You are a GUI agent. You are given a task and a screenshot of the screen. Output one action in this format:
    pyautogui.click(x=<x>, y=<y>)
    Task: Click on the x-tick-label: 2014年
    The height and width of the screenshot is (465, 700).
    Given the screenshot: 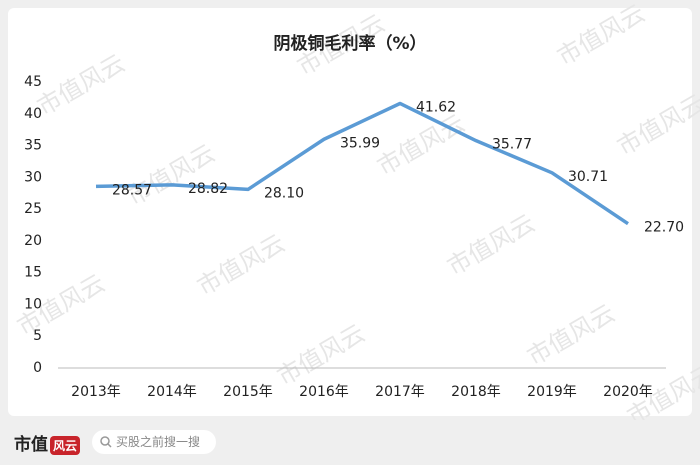 What is the action you would take?
    pyautogui.click(x=172, y=392)
    